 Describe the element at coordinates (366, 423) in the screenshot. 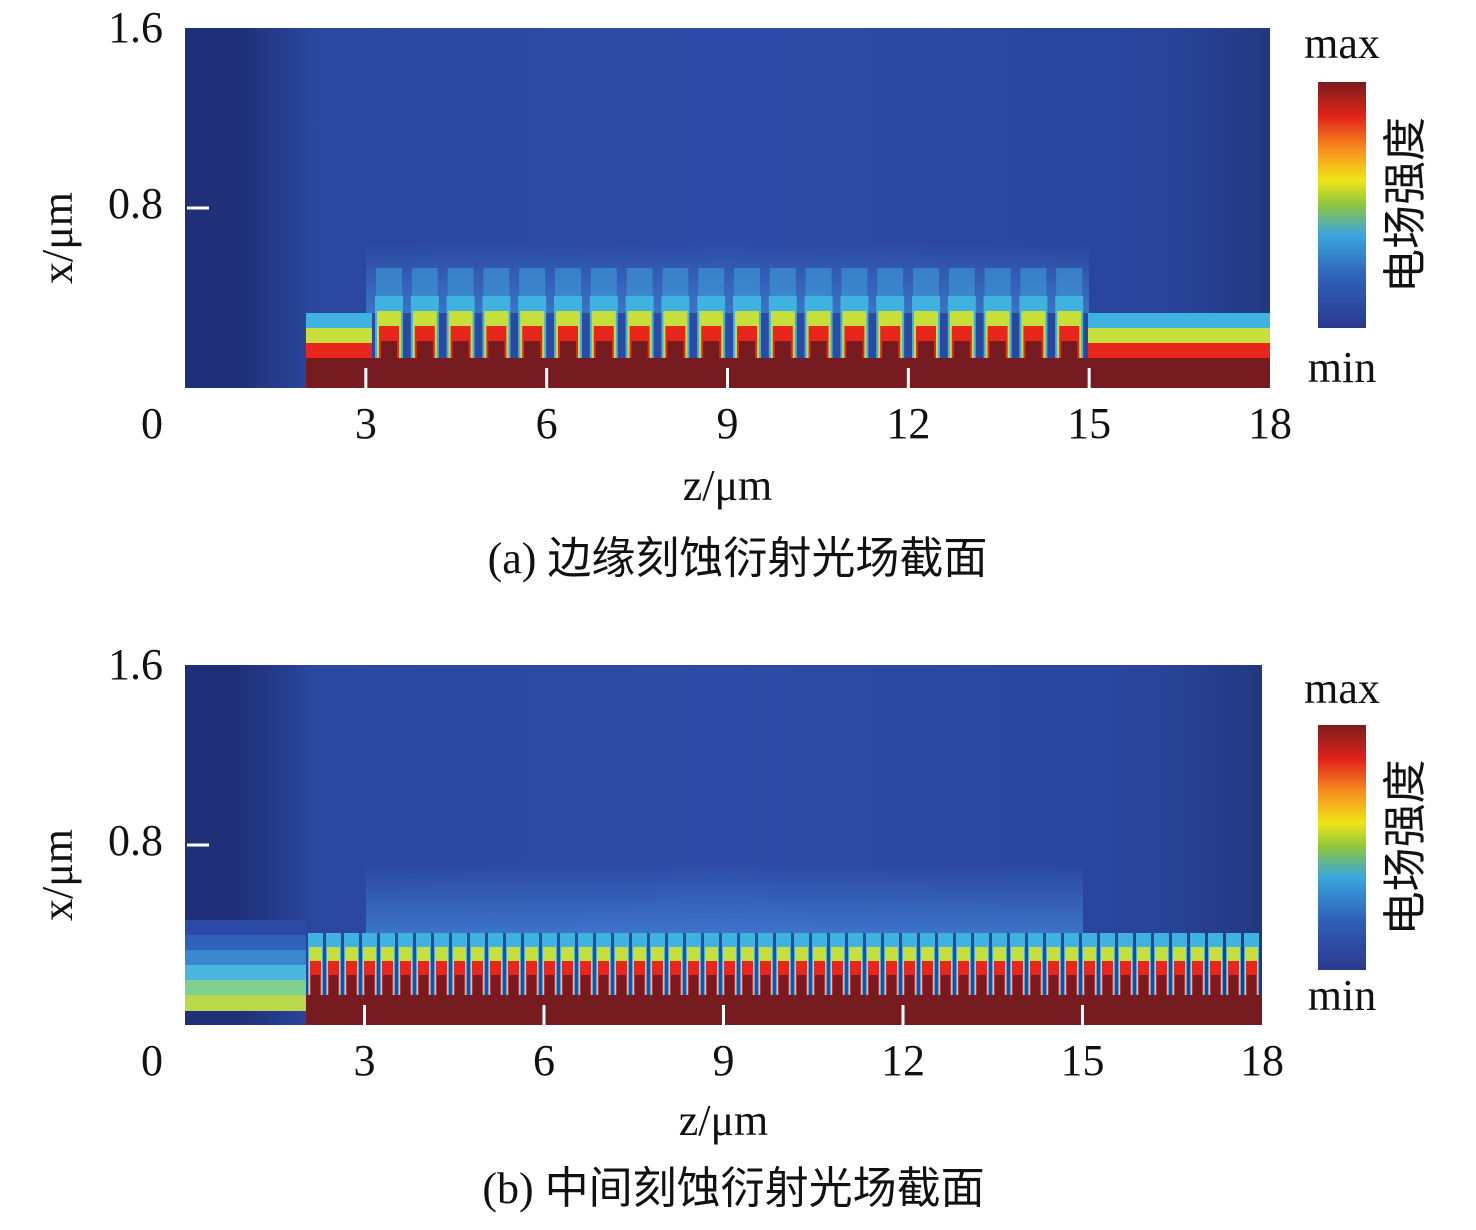

I see `x-tick-label: 3` at that location.